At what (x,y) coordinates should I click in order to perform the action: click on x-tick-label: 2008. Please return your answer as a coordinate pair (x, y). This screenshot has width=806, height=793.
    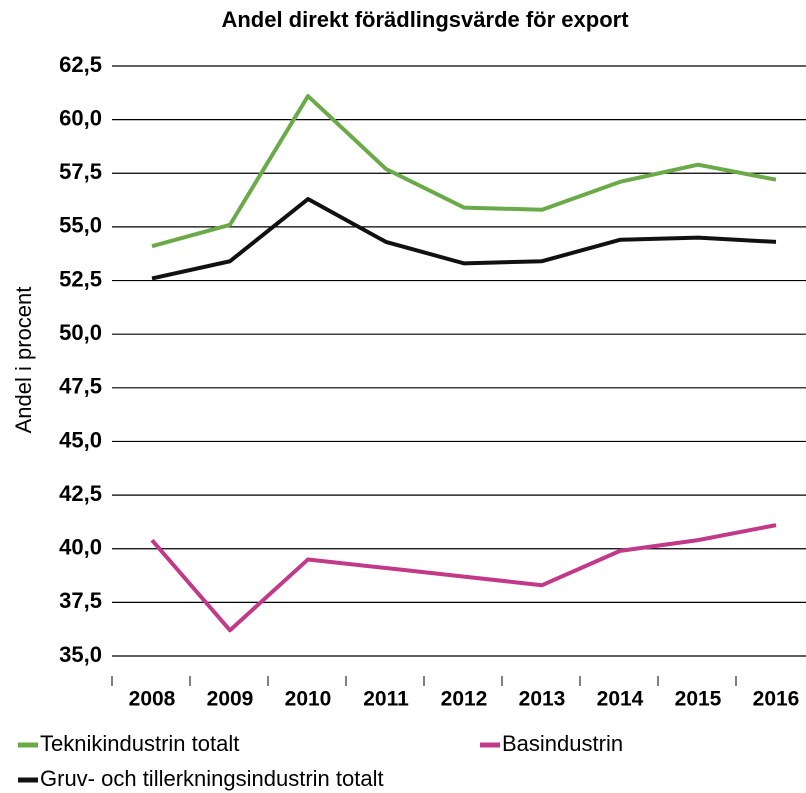
    Looking at the image, I should click on (152, 699).